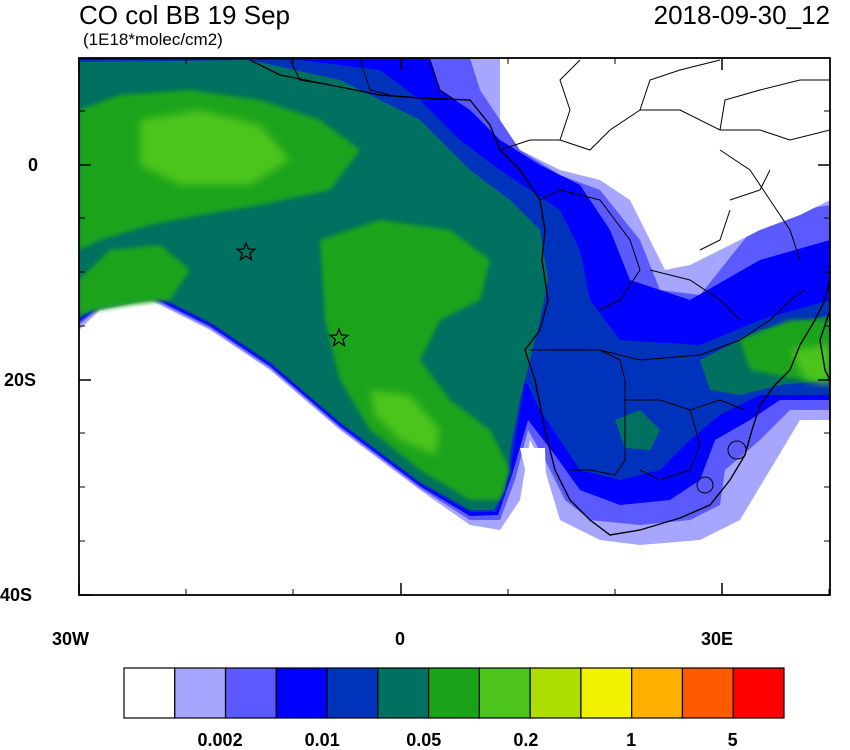 This screenshot has width=850, height=750. I want to click on colorbar-label-1: 0.01, so click(322, 740).